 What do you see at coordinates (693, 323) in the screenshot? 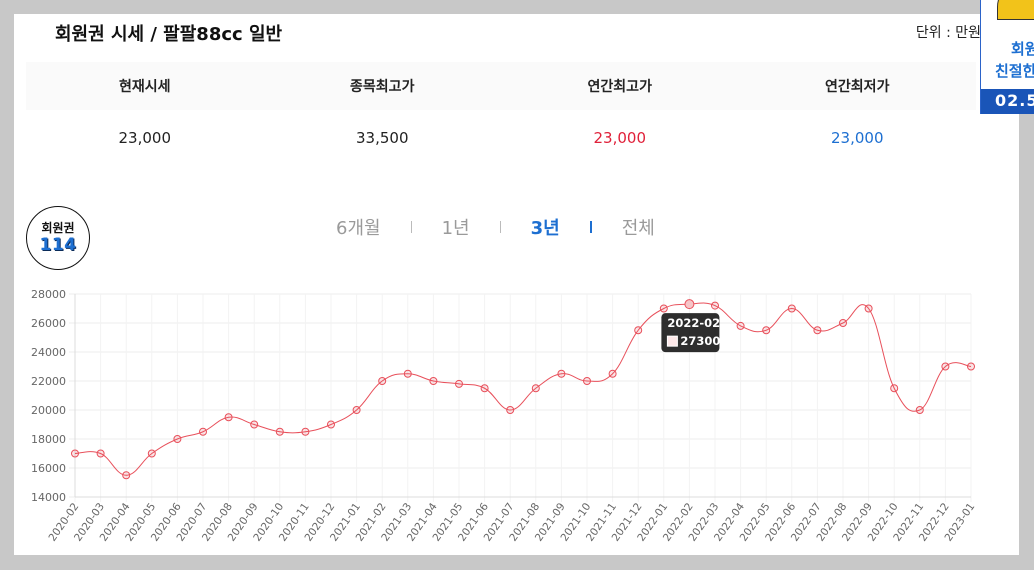
I see `tooltip-date: 2022-02` at bounding box center [693, 323].